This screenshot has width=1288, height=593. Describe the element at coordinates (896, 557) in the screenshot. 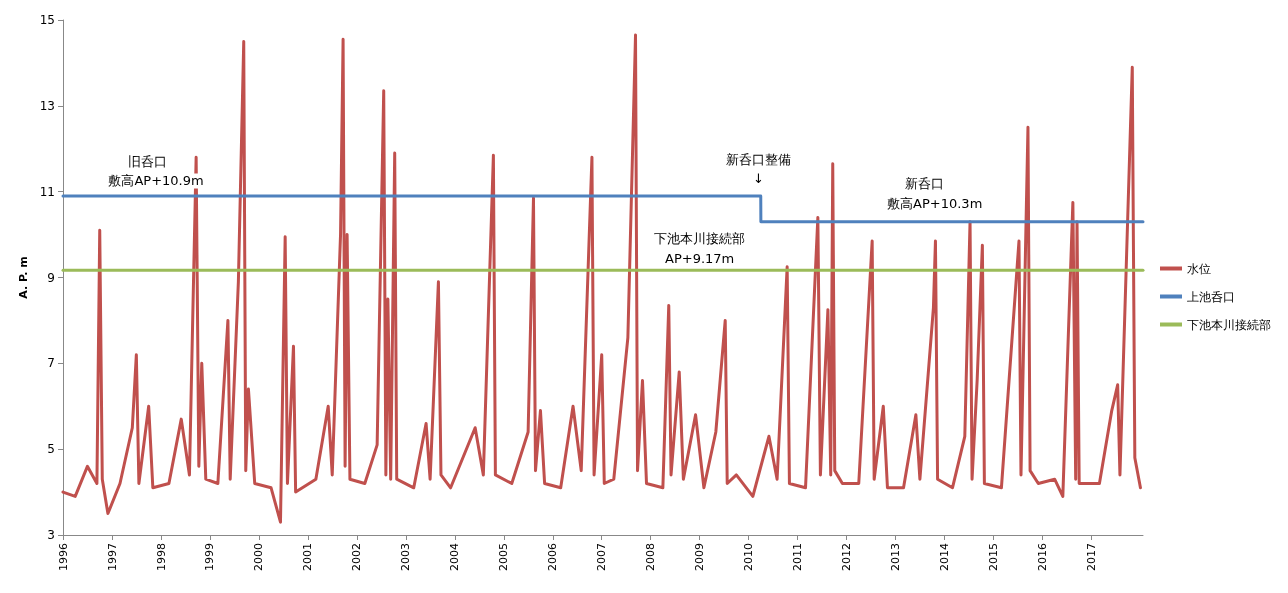

I see `x-tick-label: 2013` at that location.